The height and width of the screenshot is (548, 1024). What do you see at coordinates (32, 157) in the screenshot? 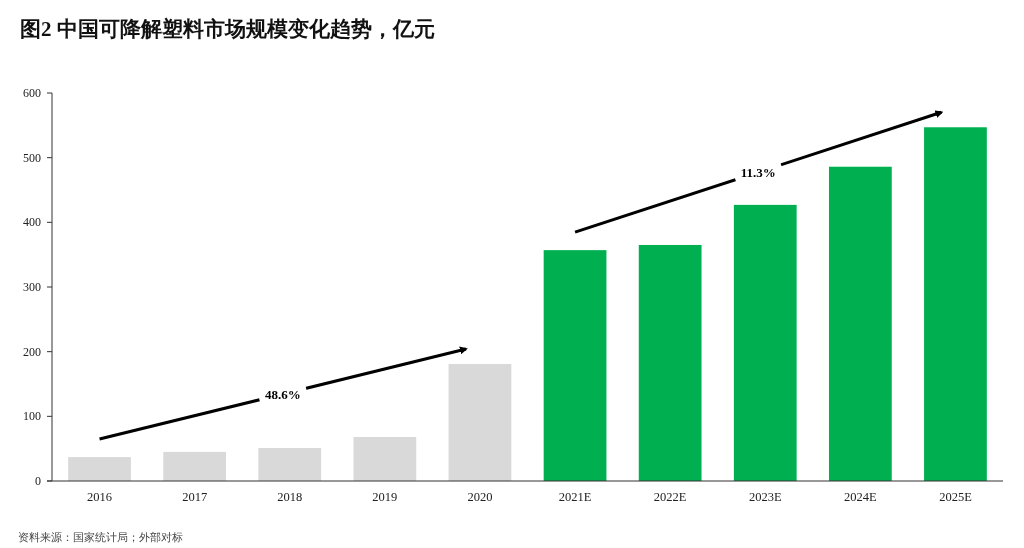
I see `y-tick-label: 500` at bounding box center [32, 157].